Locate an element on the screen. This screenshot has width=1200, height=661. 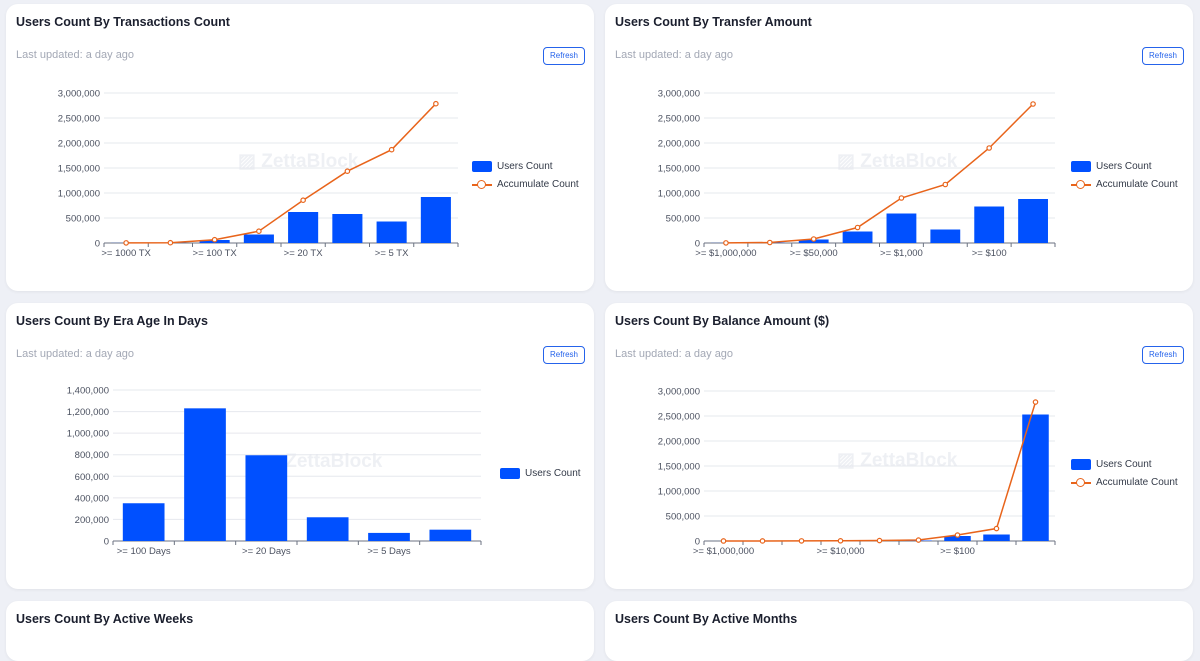
x-tick-label: >= 100 Days is located at coordinates (144, 551).